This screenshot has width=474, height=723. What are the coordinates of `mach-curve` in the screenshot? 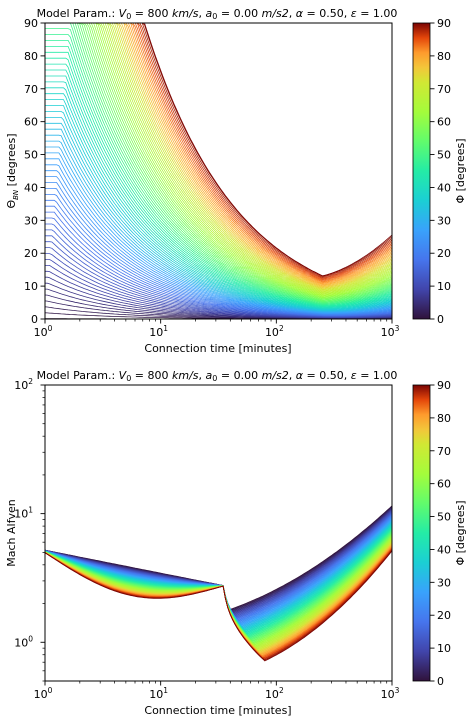 It's located at (218, 606).